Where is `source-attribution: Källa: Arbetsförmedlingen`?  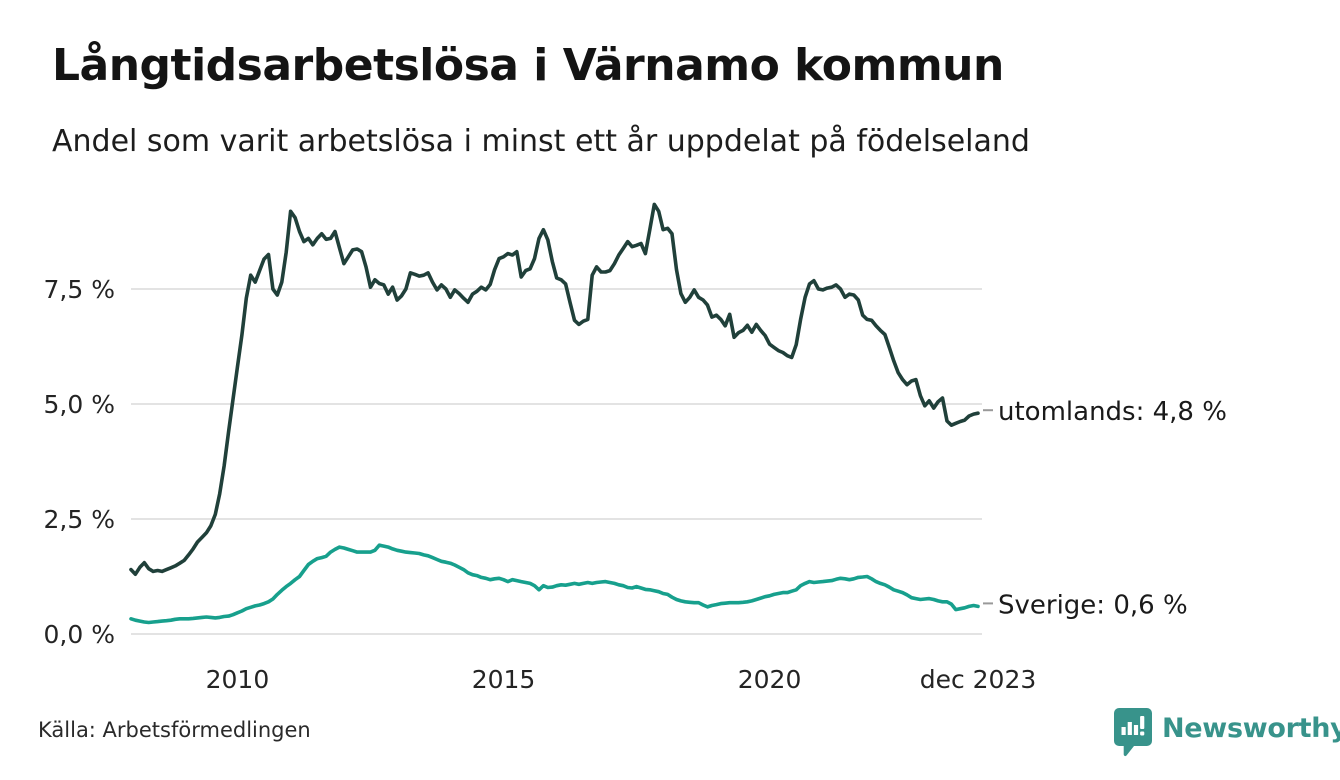
source-attribution: Källa: Arbetsförmedlingen is located at coordinates (174, 730).